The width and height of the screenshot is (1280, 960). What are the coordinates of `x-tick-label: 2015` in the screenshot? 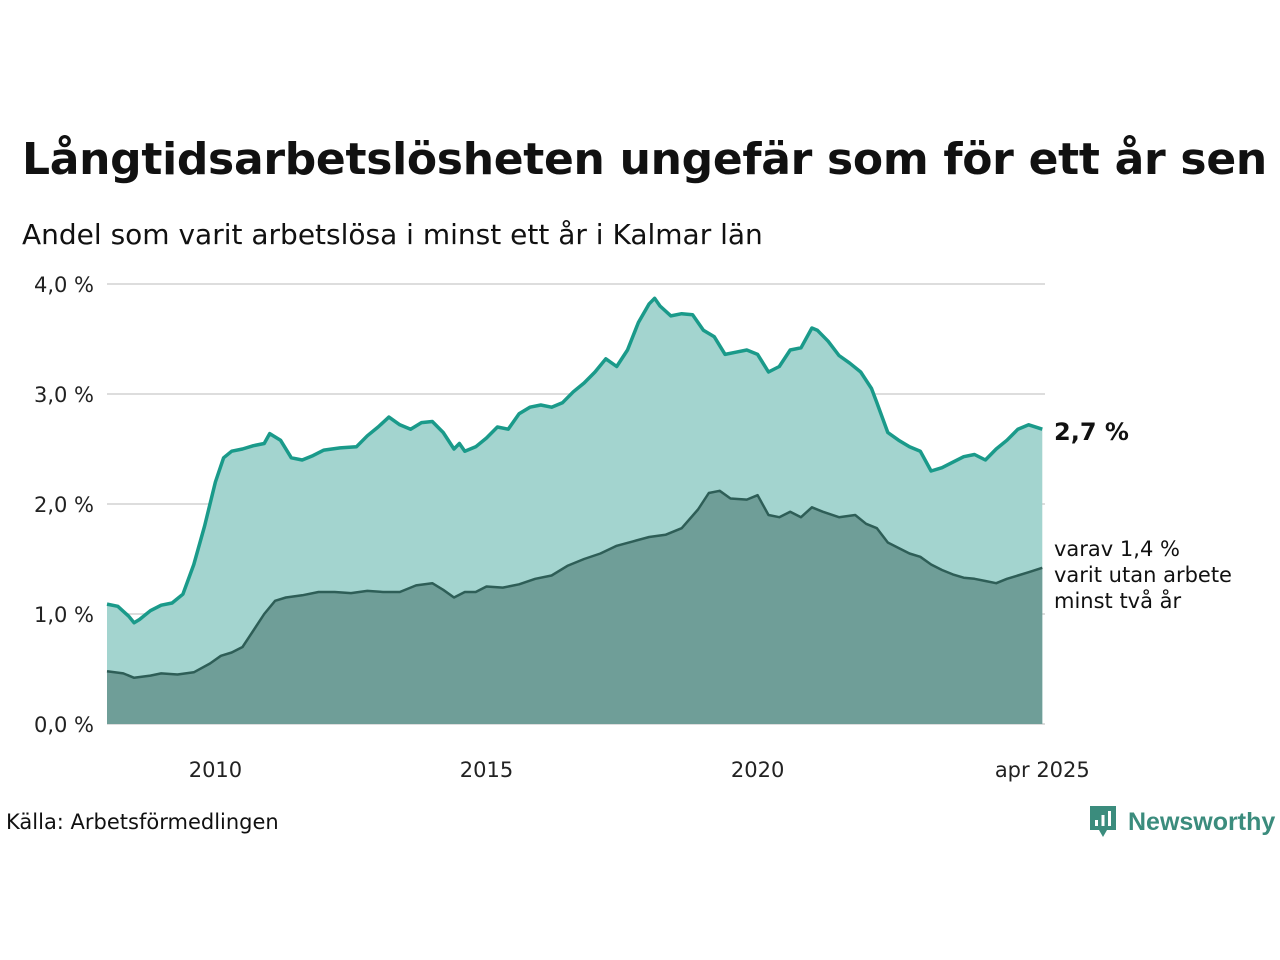 It's located at (486, 770).